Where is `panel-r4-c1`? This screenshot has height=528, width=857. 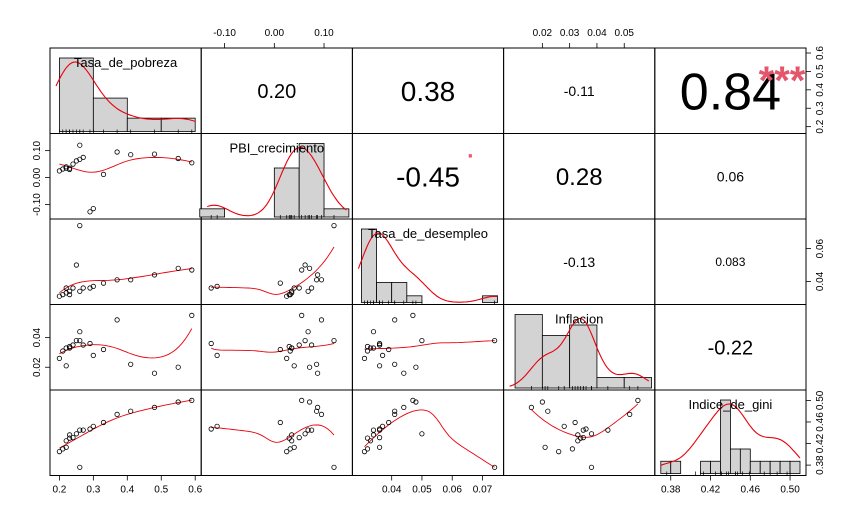
panel-r4-c1 is located at coordinates (276, 432).